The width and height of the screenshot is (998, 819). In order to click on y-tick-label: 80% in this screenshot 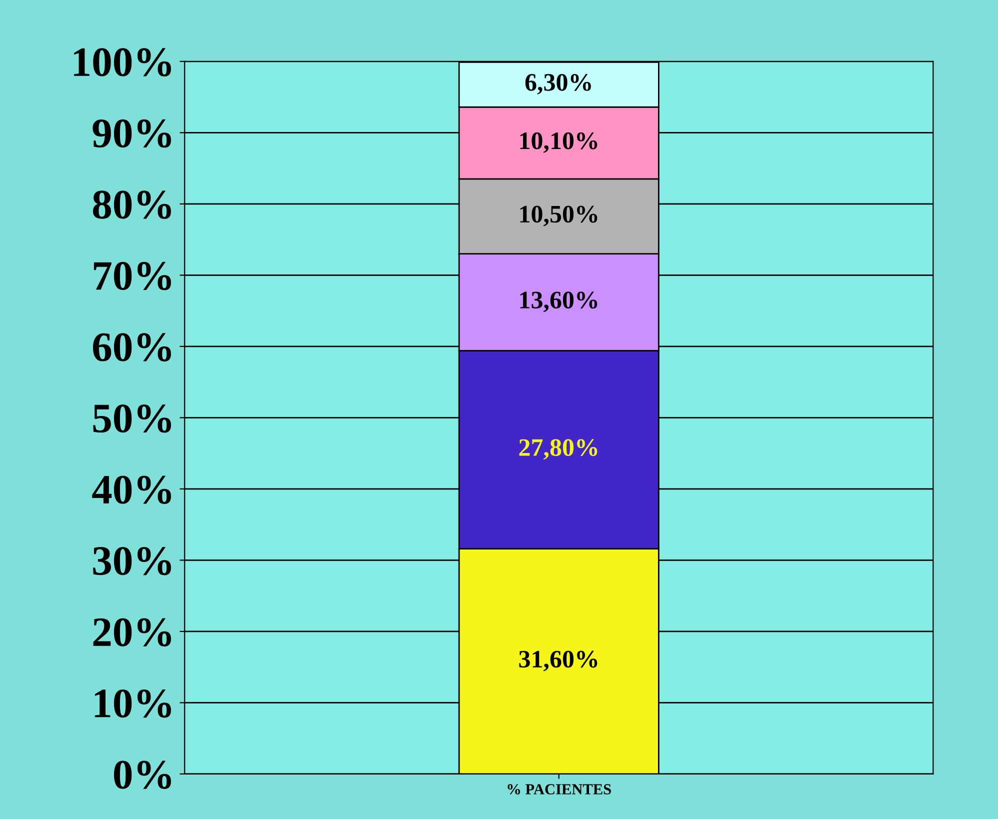, I will do `click(131, 204)`.